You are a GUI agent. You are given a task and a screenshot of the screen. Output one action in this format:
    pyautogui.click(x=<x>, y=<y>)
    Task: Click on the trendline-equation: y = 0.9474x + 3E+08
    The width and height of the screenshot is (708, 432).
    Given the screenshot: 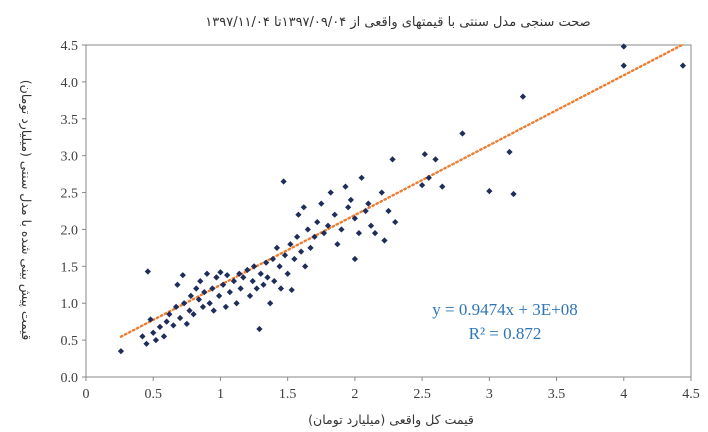 What is the action you would take?
    pyautogui.click(x=504, y=309)
    